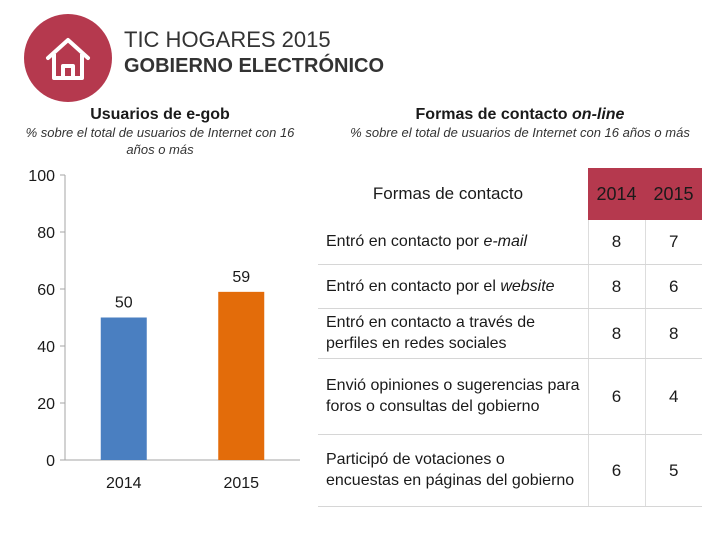 The height and width of the screenshot is (540, 720). I want to click on x-category-label: 2015, so click(241, 483).